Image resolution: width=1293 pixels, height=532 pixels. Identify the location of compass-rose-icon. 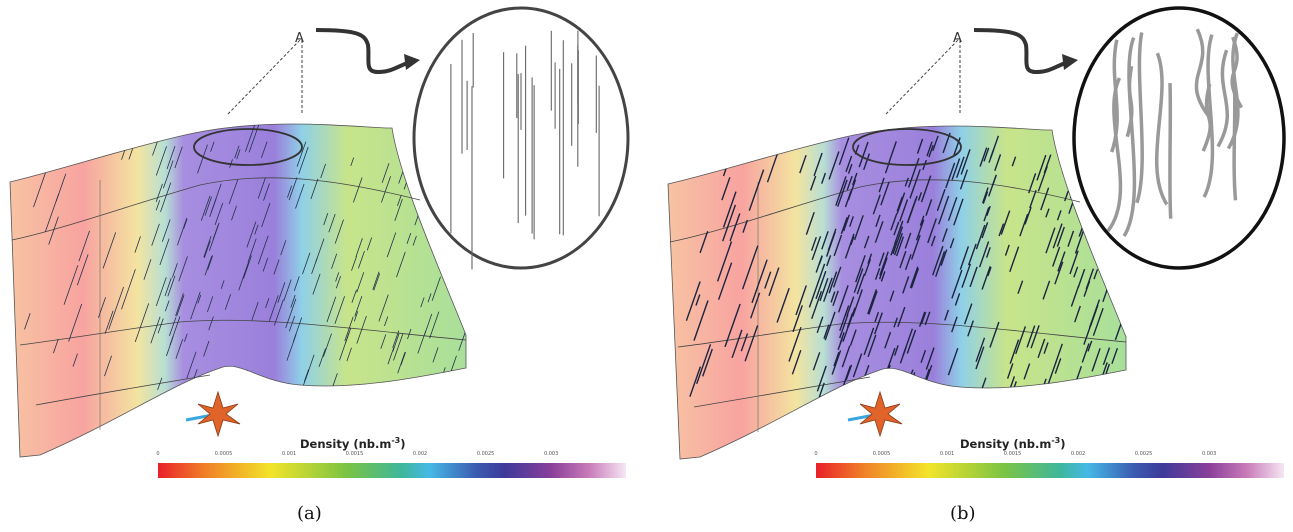
(213, 414).